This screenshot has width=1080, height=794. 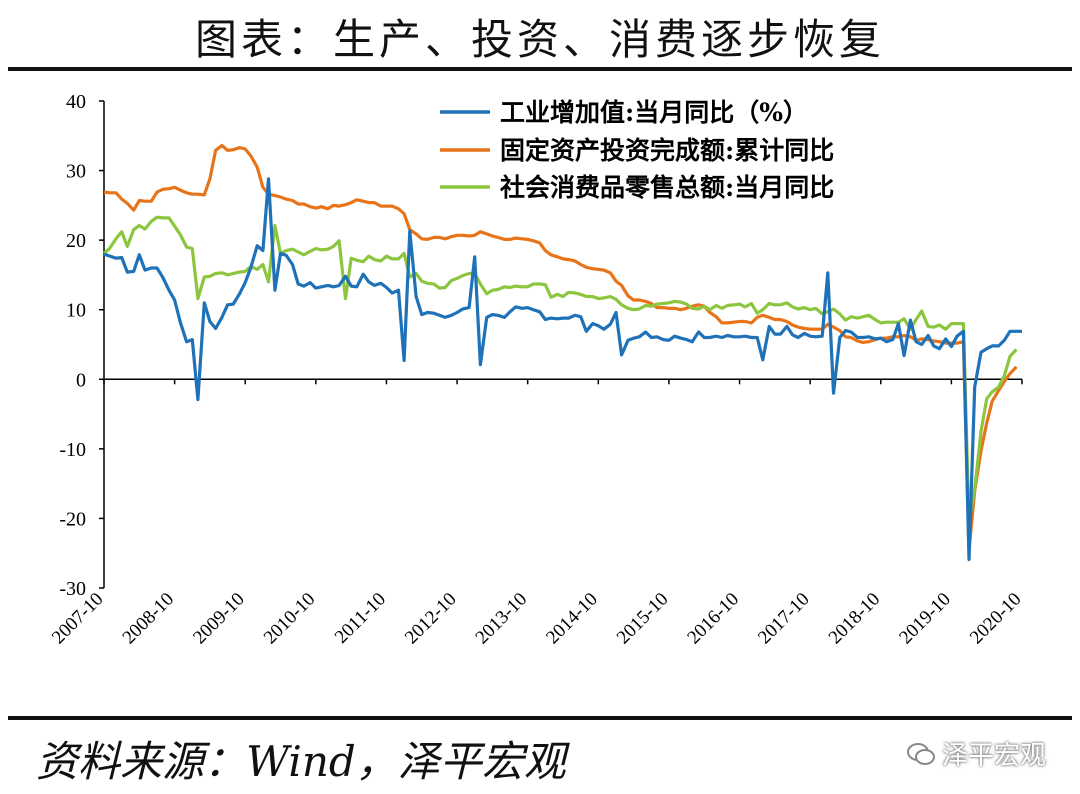 I want to click on x-tick-label: 2018-10, so click(x=855, y=619).